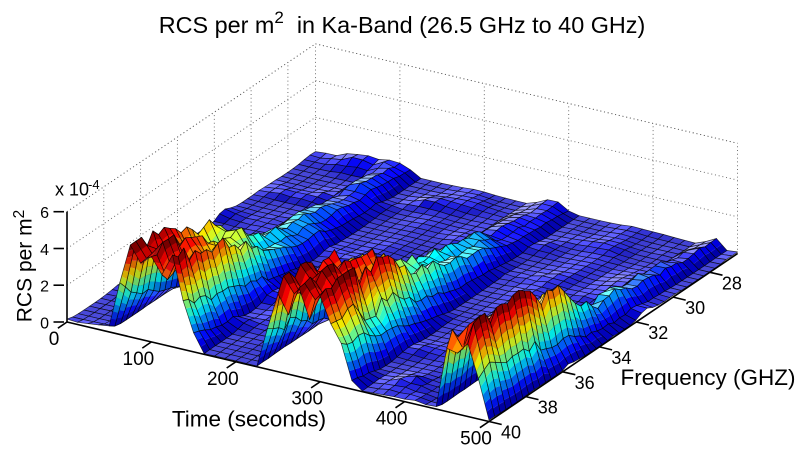 This screenshot has width=800, height=457. What do you see at coordinates (94, 184) in the screenshot?
I see `svg-text: -4` at bounding box center [94, 184].